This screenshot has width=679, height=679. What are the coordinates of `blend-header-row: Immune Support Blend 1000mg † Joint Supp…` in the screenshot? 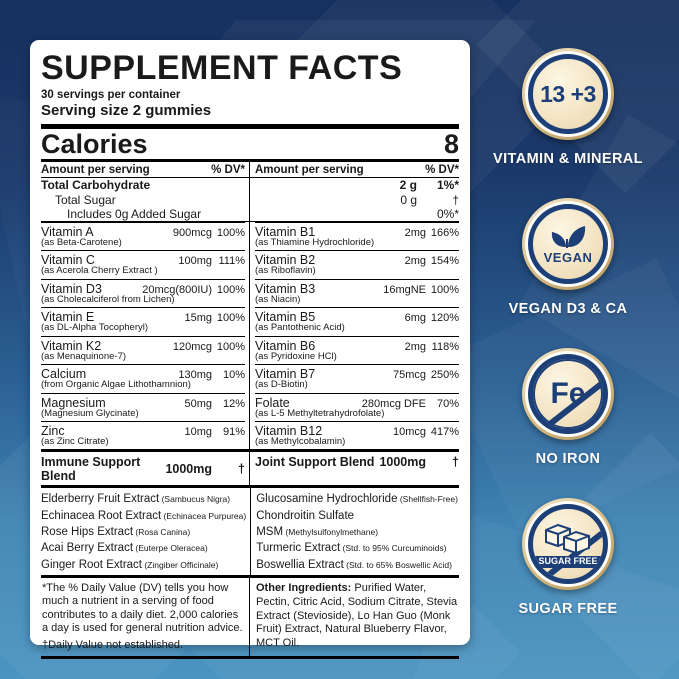 It's located at (250, 469).